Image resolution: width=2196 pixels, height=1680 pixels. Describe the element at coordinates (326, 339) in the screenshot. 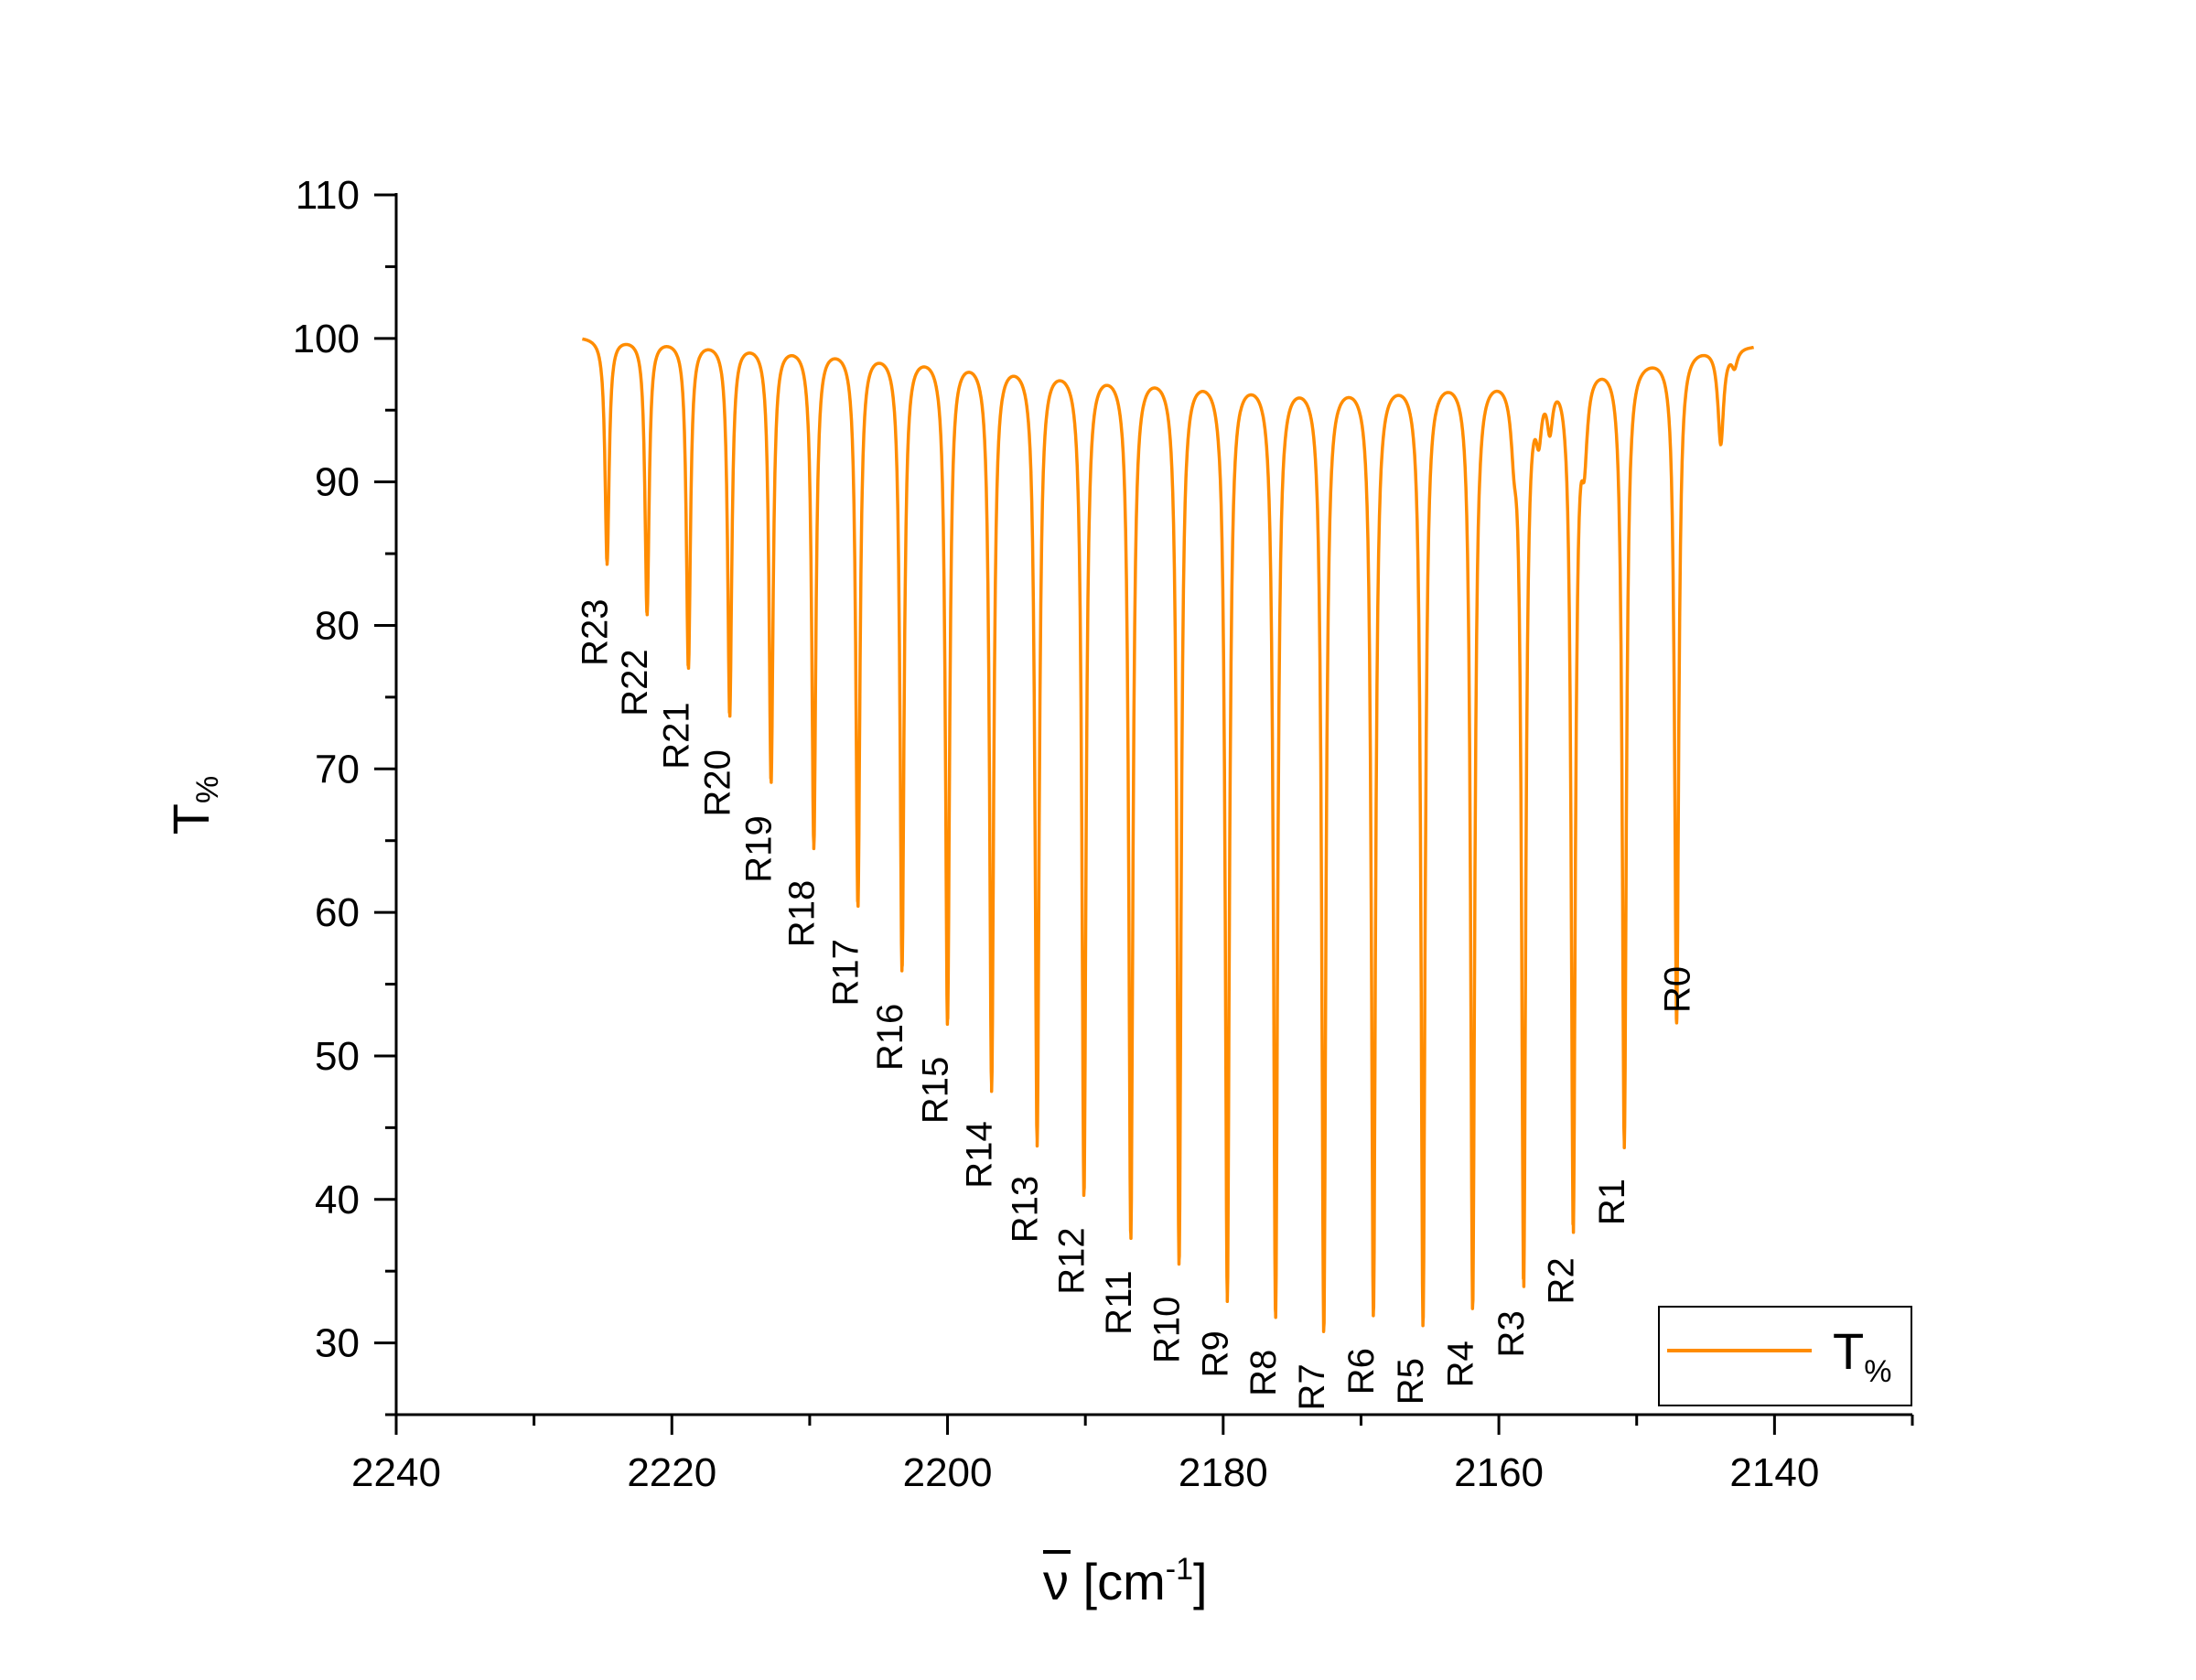

I see `y-tick-label: 100` at that location.